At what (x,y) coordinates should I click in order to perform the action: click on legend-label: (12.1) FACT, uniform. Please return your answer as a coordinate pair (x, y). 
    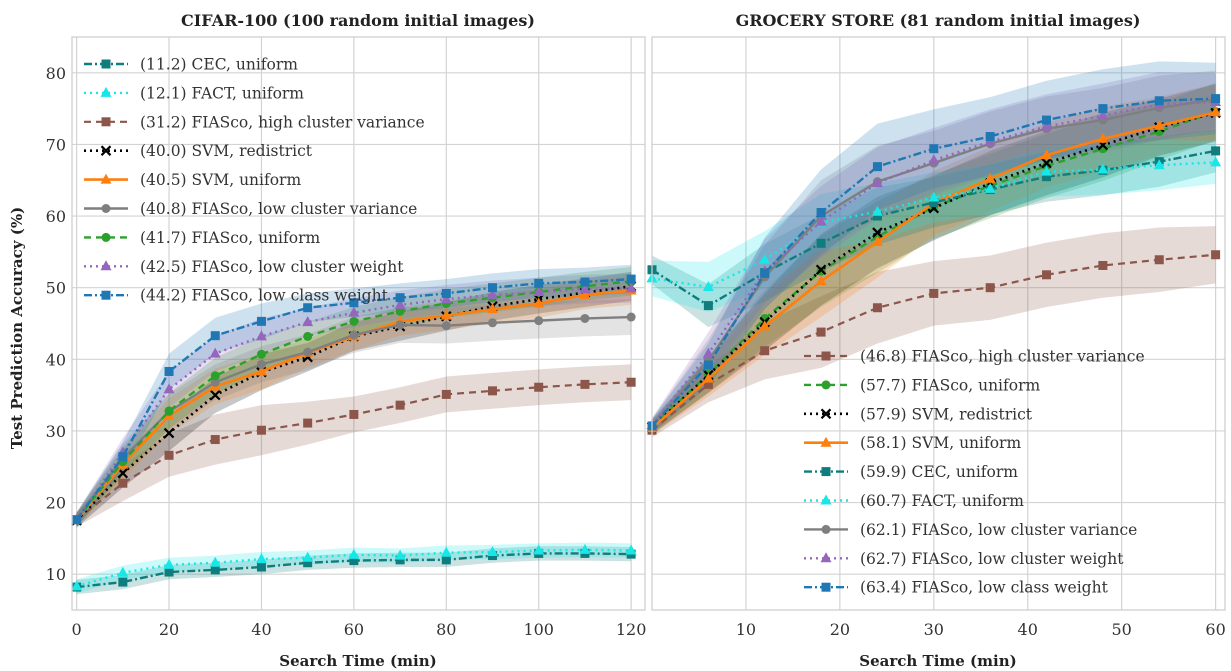
    Looking at the image, I should click on (222, 93).